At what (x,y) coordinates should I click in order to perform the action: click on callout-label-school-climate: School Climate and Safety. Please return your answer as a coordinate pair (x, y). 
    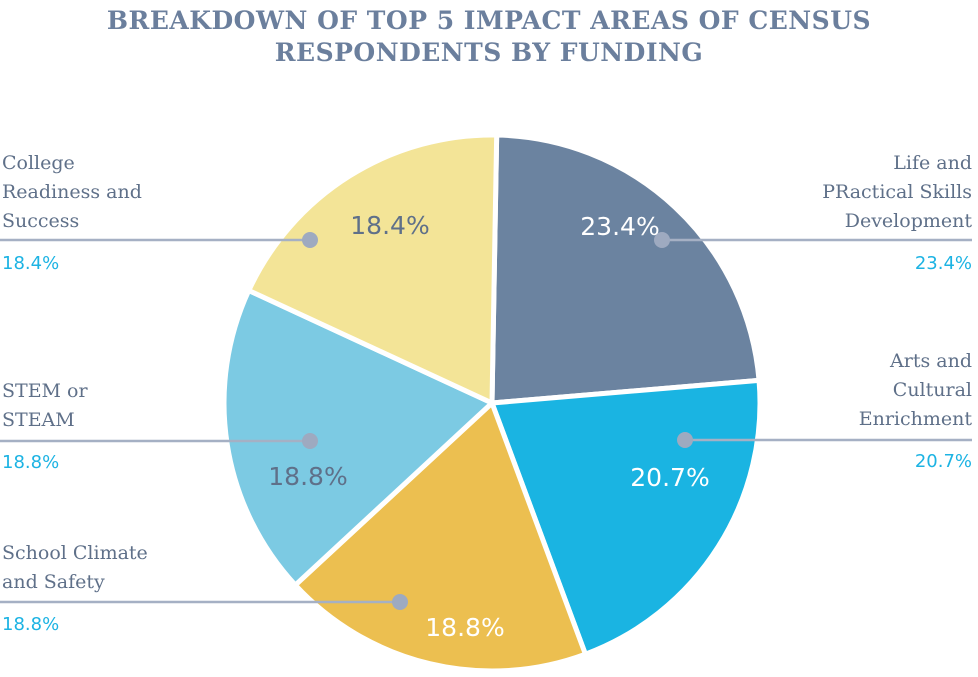
    Looking at the image, I should click on (75, 568).